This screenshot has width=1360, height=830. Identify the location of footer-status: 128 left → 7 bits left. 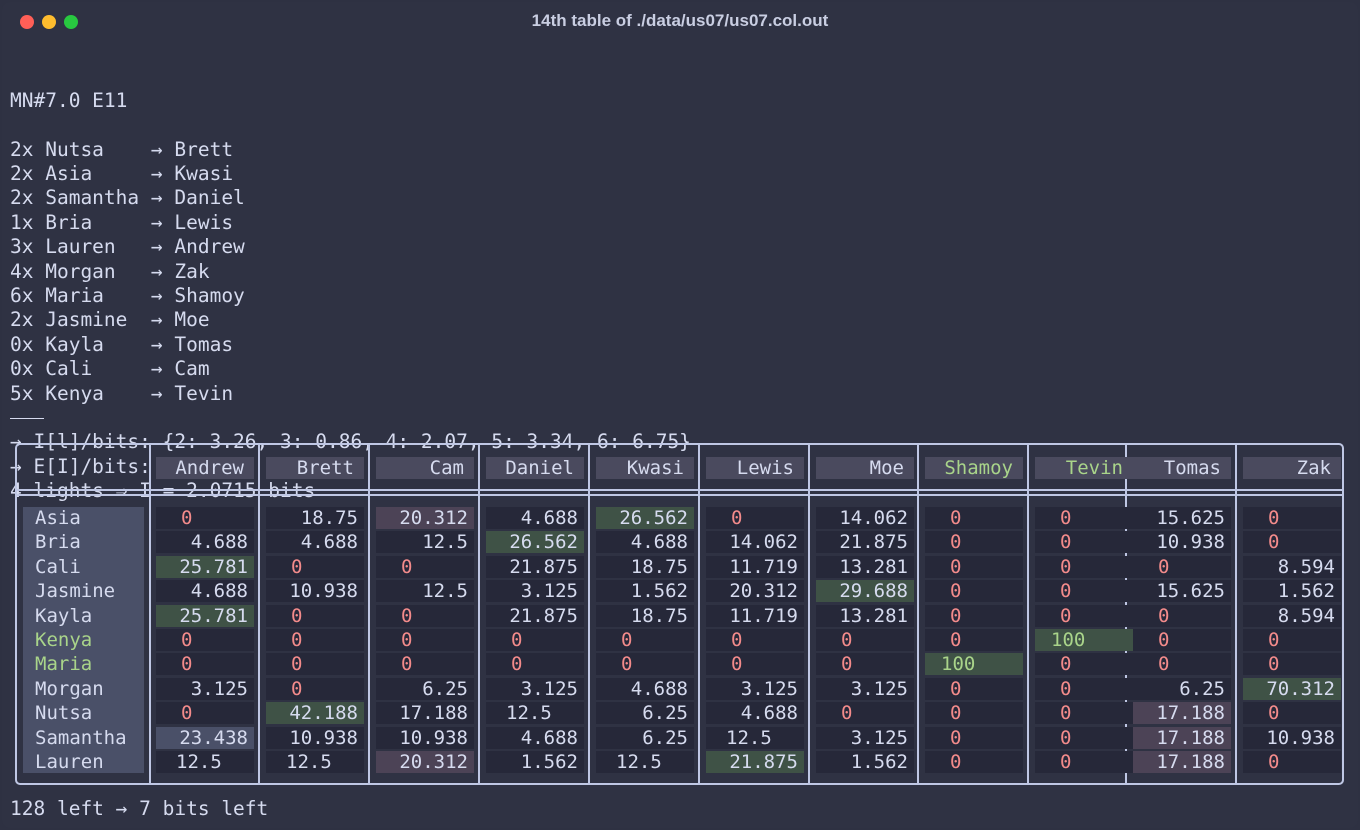
(139, 808).